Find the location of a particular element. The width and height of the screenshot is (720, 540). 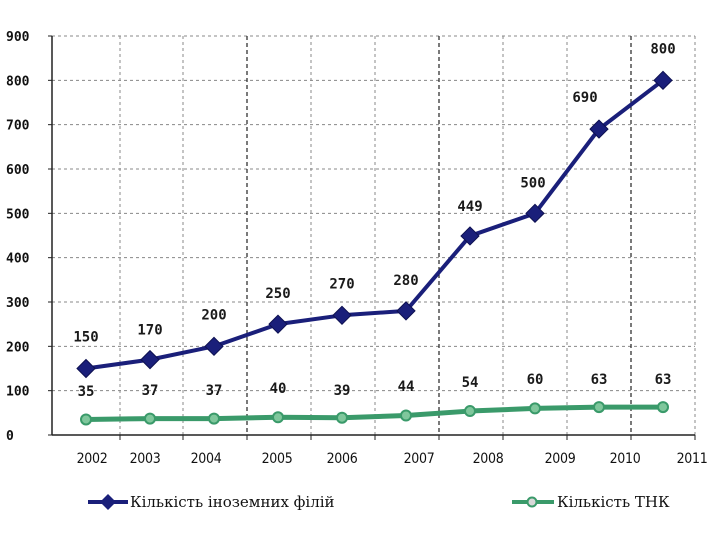

data-label-foreign-branches: 500 is located at coordinates (532, 183).